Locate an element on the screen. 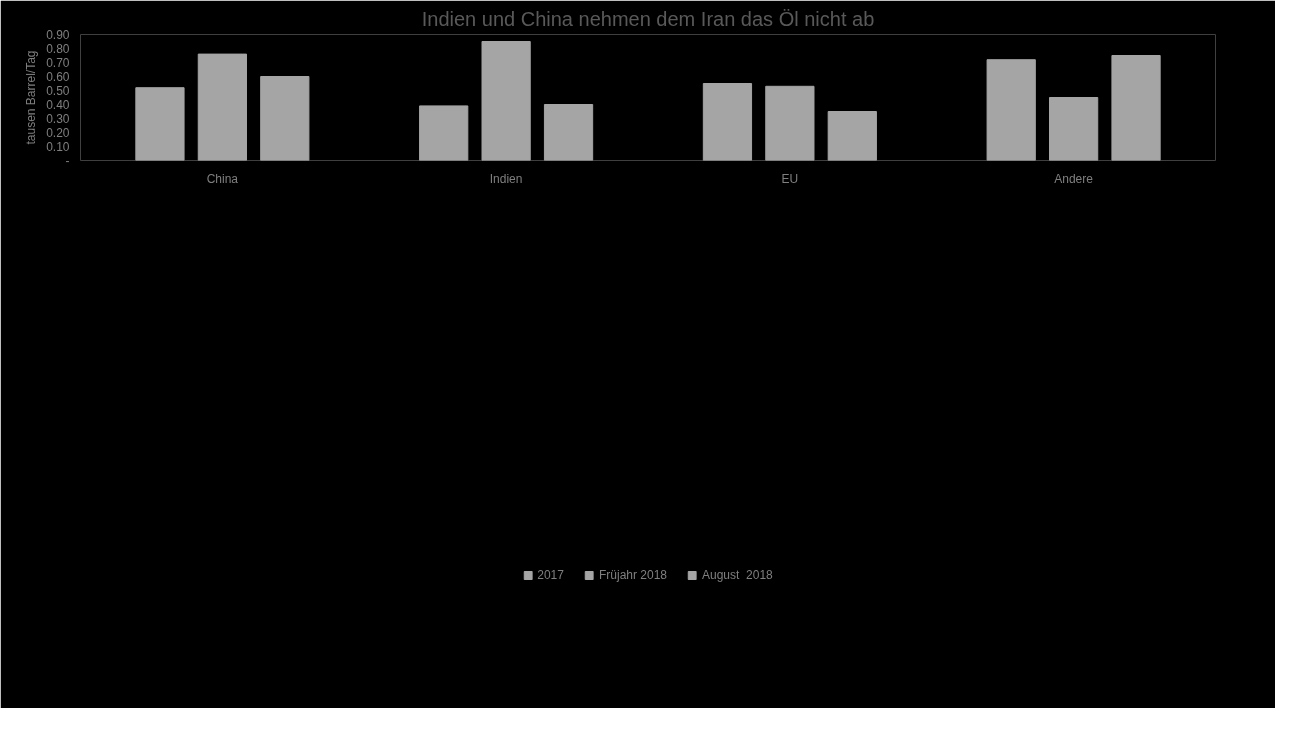 This screenshot has height=736, width=1291. y-tick-label: - is located at coordinates (67, 161).